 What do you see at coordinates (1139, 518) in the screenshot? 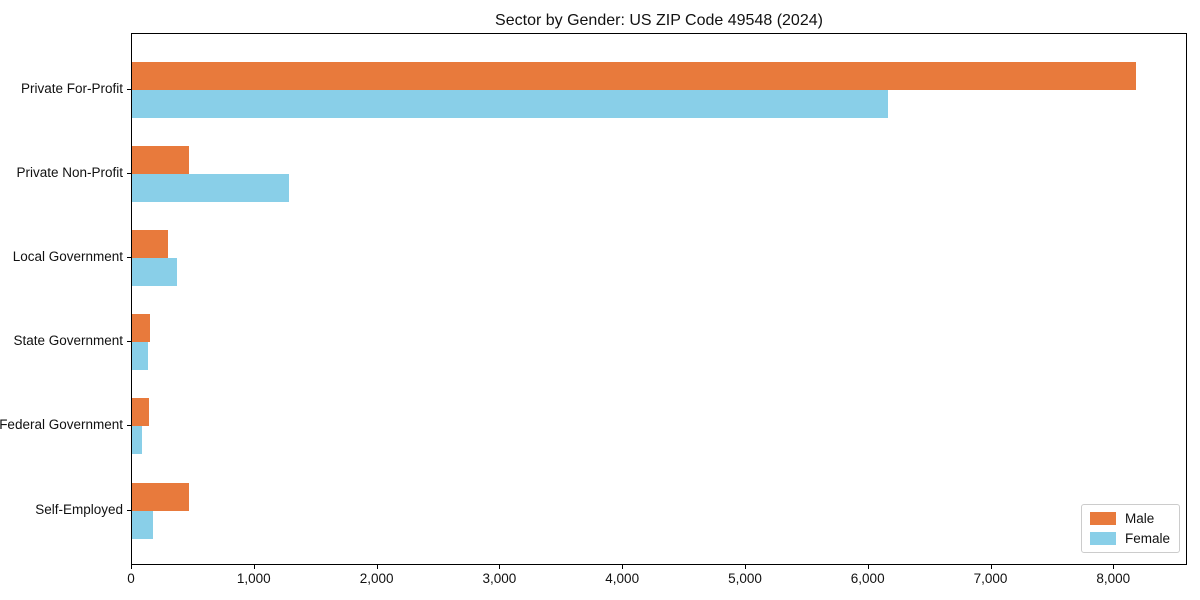
I see `legend-label: Male` at bounding box center [1139, 518].